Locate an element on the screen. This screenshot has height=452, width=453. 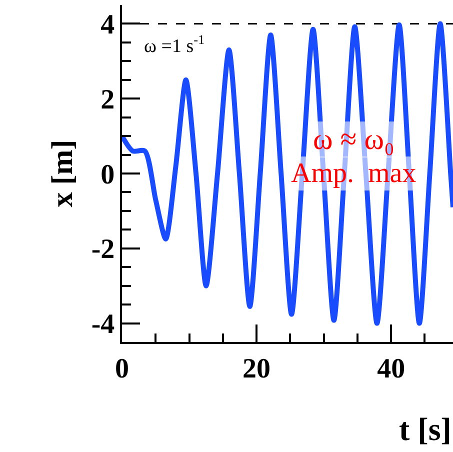
y-tick-label: -4 is located at coordinates (103, 324).